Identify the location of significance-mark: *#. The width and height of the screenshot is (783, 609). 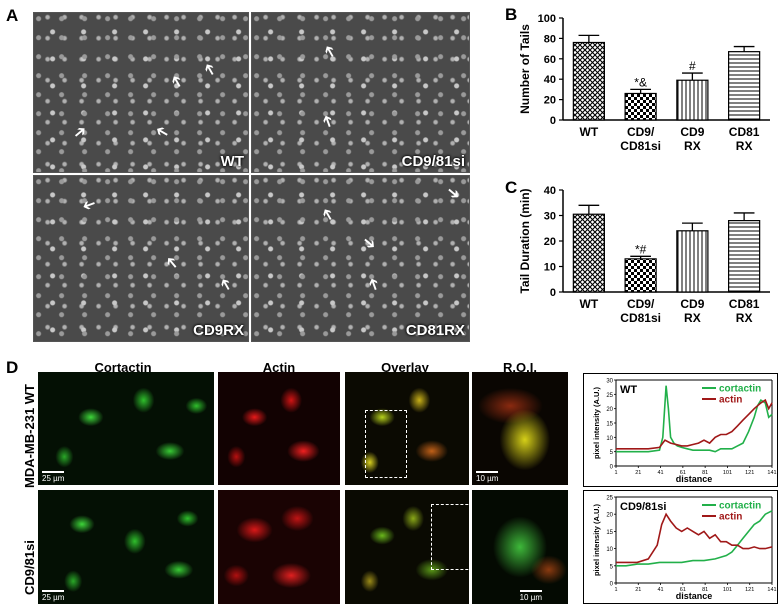
(641, 249).